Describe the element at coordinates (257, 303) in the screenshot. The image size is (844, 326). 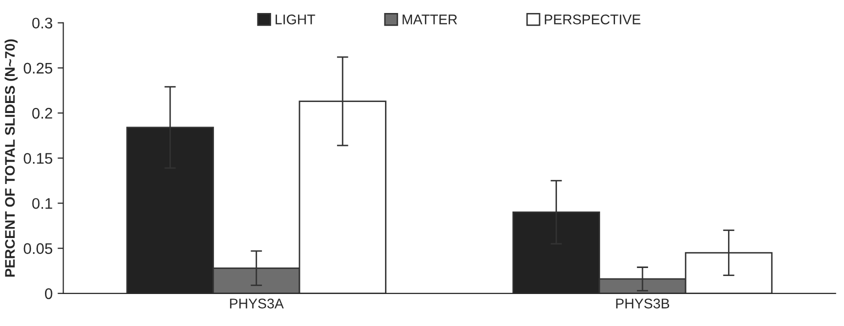
I see `x-tick-label: PHYS3A` at that location.